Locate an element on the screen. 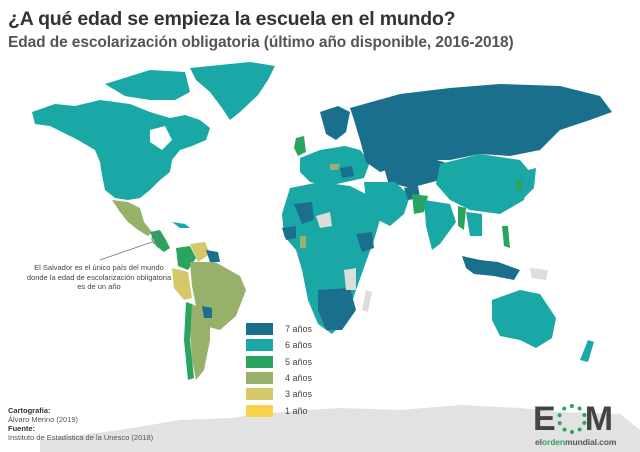 This screenshot has width=640, height=452. logo-url: elordenmundial.com is located at coordinates (575, 442).